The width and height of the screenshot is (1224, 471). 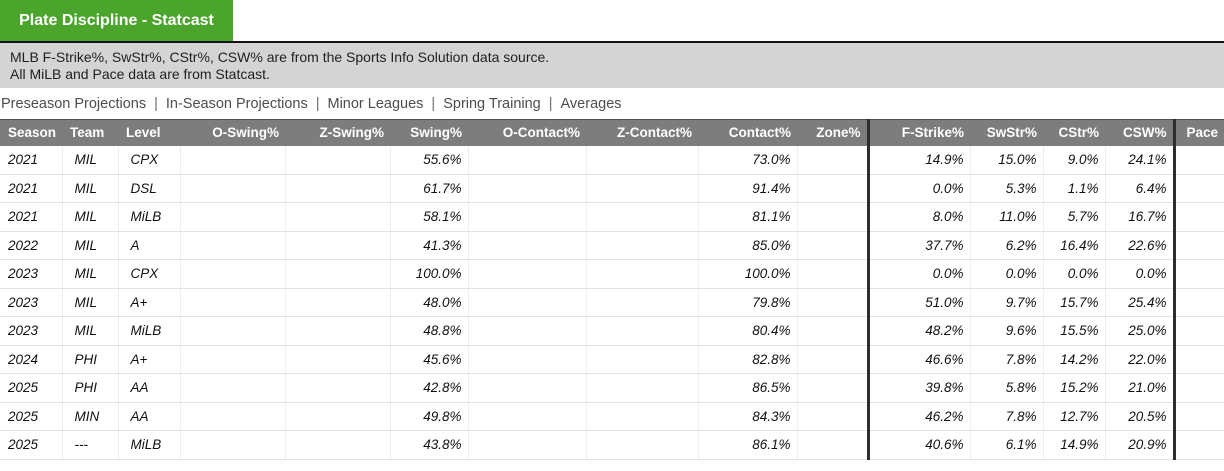 I want to click on table-row: 2021 MIL DSL 61.7% 91.4% 0.0% 5.3% 1.1% 6.4%, so click(x=612, y=188).